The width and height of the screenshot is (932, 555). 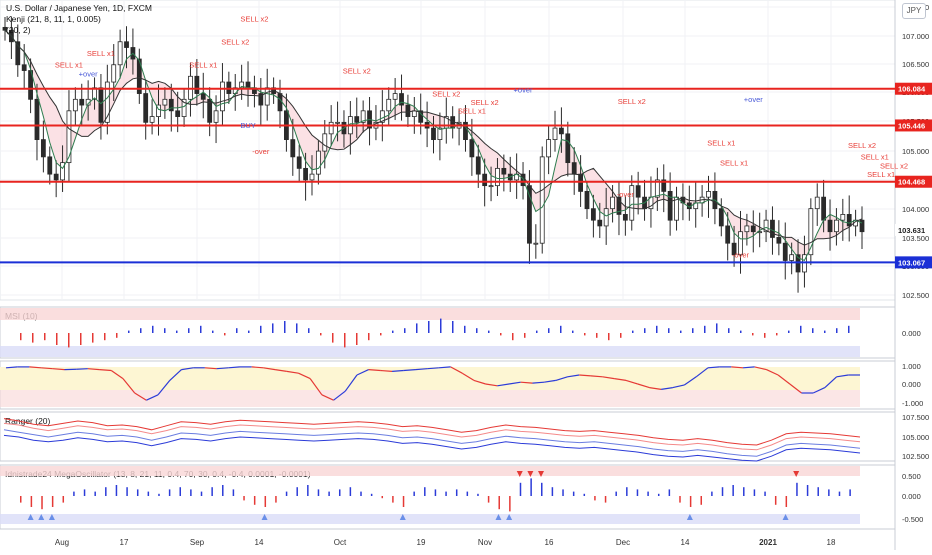 What do you see at coordinates (912, 403) in the screenshot?
I see `pane-tick-label: -1.000` at bounding box center [912, 403].